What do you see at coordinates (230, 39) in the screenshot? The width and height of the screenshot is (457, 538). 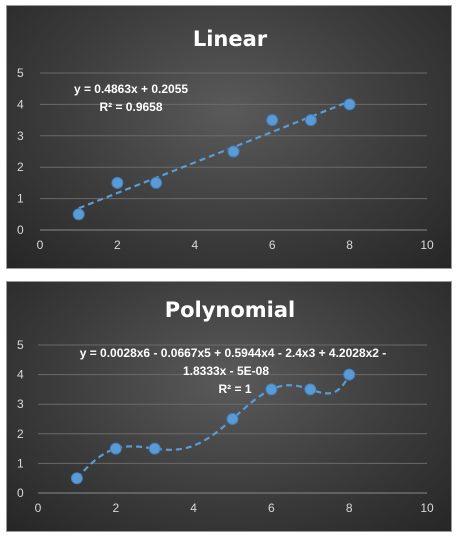 I see `chart-title: Linear` at bounding box center [230, 39].